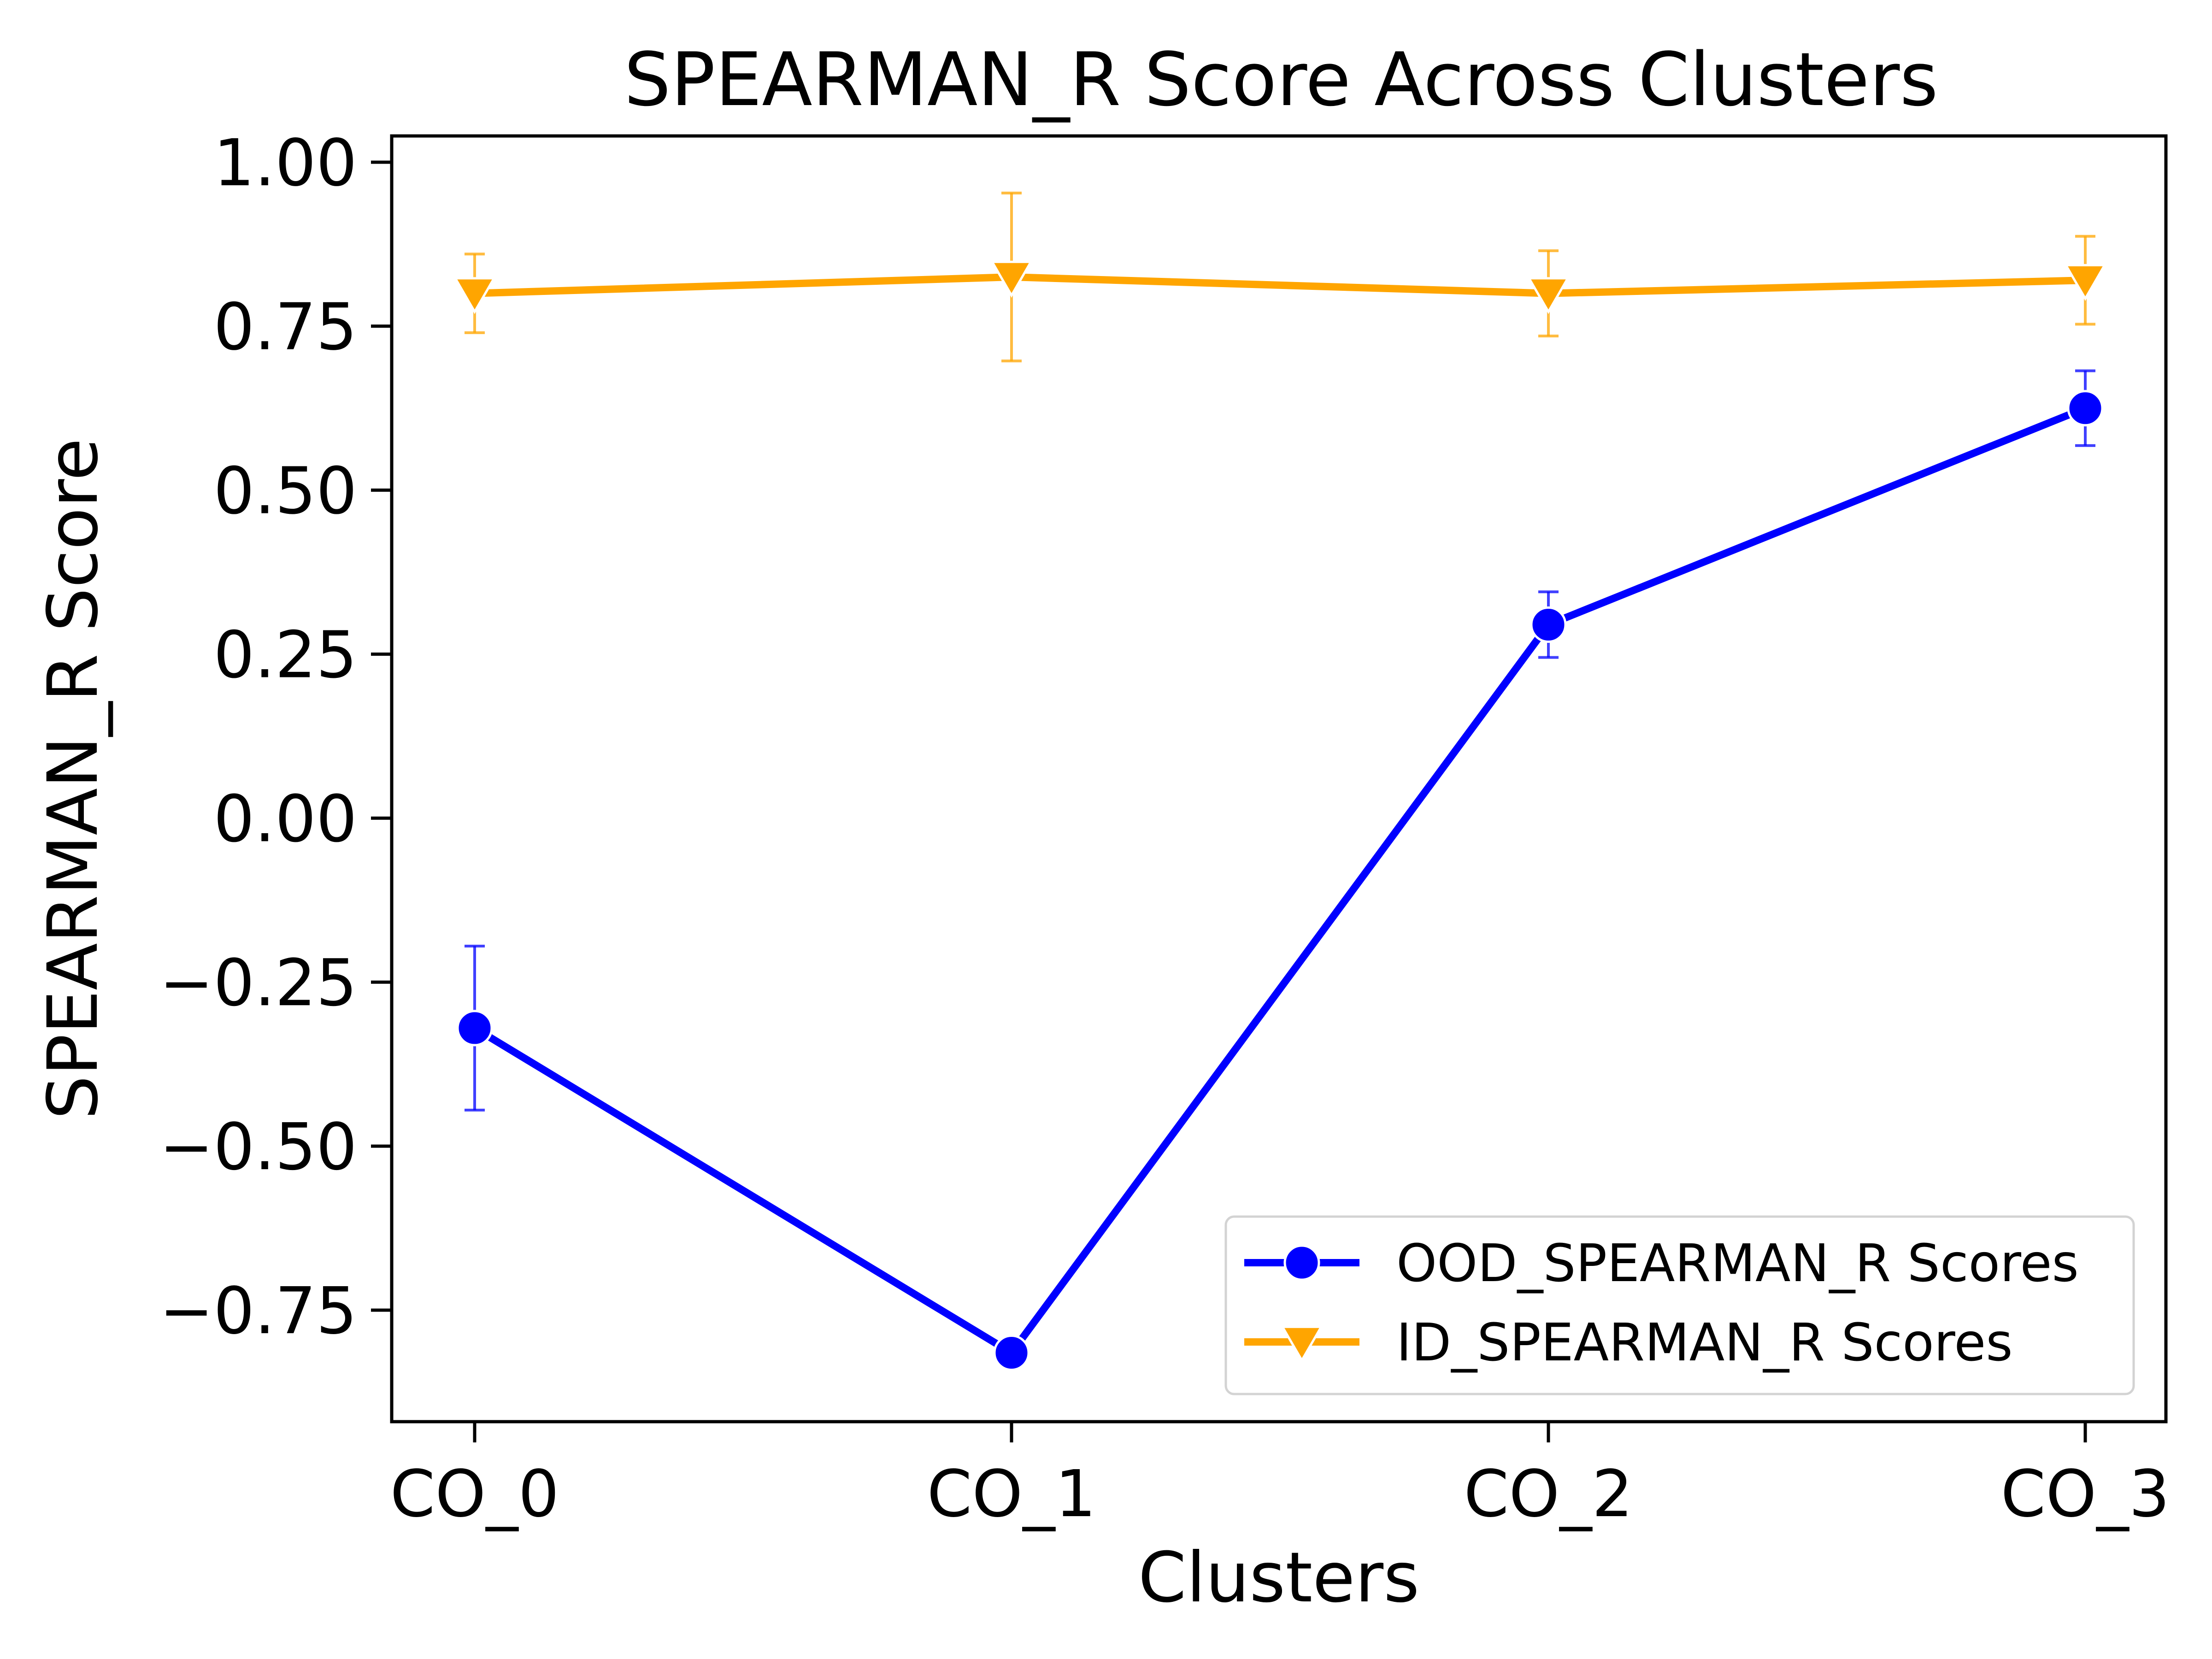 The height and width of the screenshot is (1659, 2212). What do you see at coordinates (285, 163) in the screenshot?
I see `y-tick-label: 1.00` at bounding box center [285, 163].